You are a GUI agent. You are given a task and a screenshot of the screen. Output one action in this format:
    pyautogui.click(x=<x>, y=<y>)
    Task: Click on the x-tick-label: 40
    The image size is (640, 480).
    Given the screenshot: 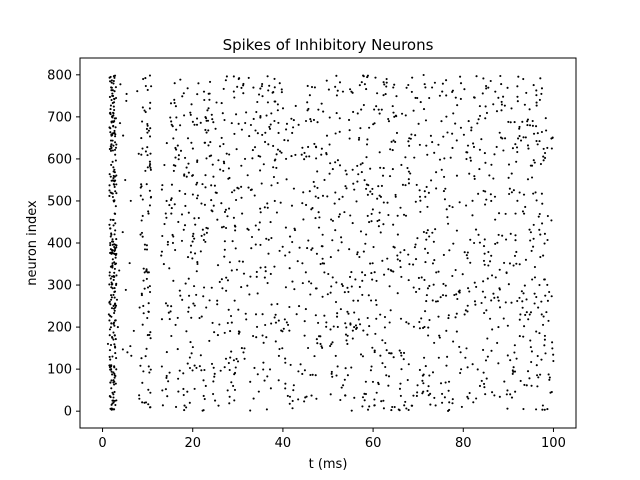 What is the action you would take?
    pyautogui.click(x=283, y=443)
    